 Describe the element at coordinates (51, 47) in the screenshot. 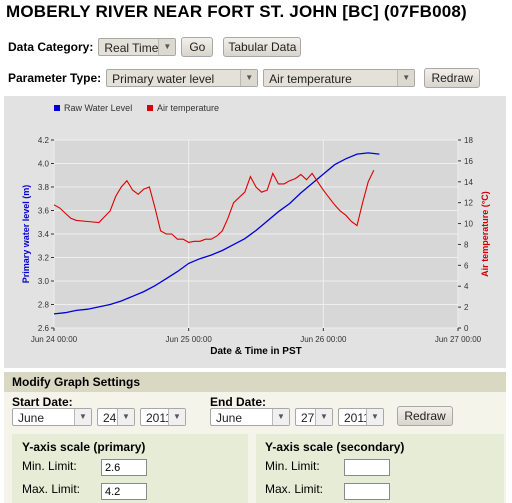

I see `data-category-label: Data Category:` at that location.